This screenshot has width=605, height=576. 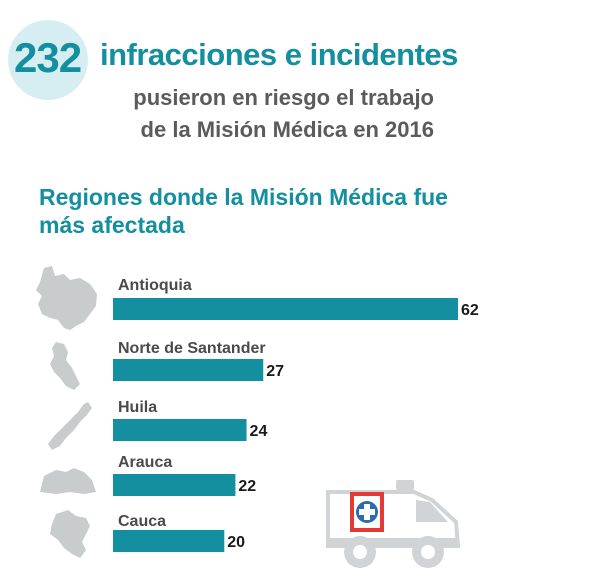 What do you see at coordinates (470, 310) in the screenshot?
I see `value-label-antioquia: 62` at bounding box center [470, 310].